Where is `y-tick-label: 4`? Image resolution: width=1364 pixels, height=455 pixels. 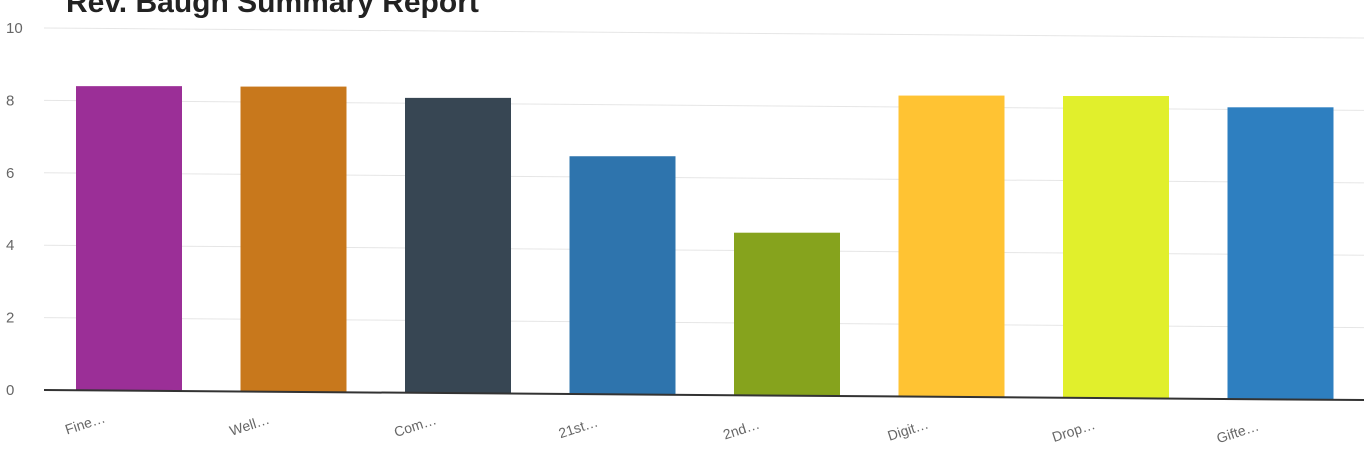
y-tick-label: 4 is located at coordinates (10, 245).